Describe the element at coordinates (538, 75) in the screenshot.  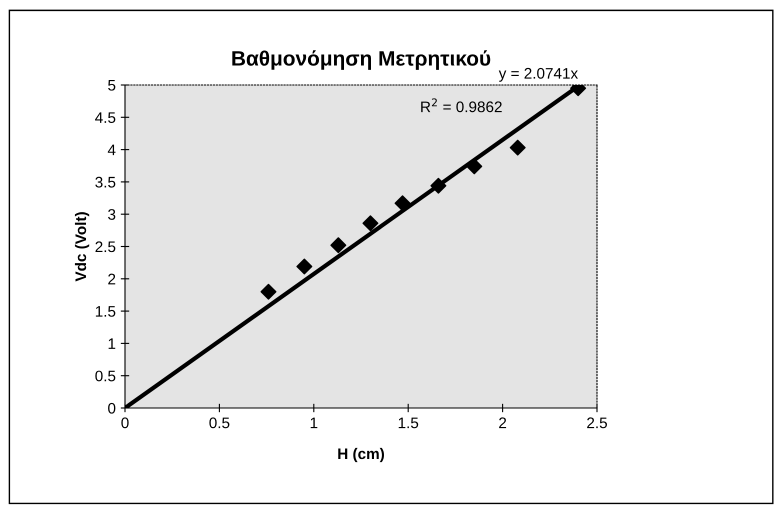
I see `text: y = 2.0741x` at that location.